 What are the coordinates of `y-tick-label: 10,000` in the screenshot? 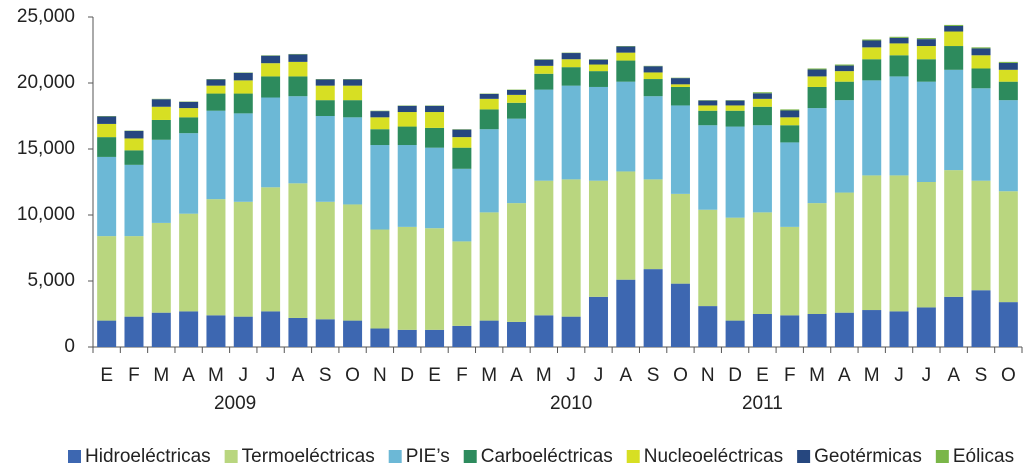 It's located at (46, 214).